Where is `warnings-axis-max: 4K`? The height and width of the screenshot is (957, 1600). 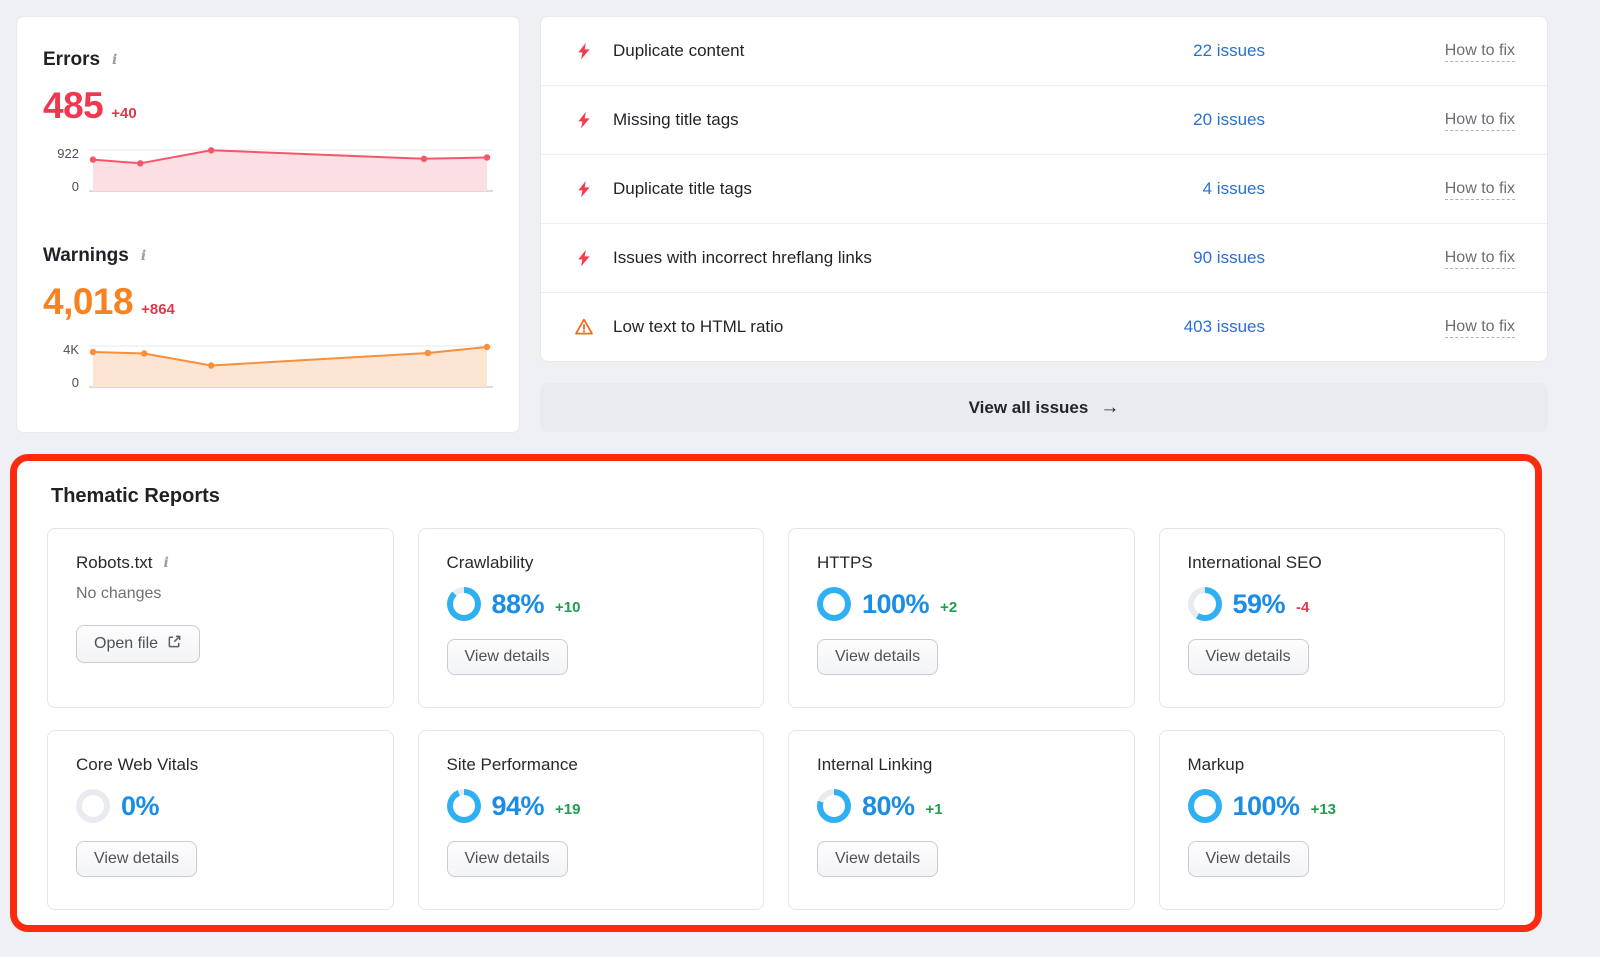
warnings-axis-max: 4K is located at coordinates (71, 349).